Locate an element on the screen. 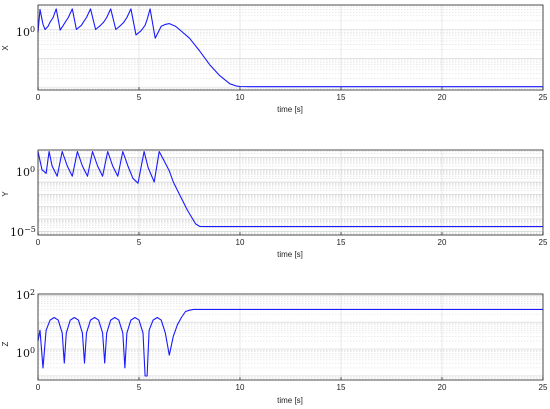 This screenshot has height=409, width=550. x-tick-label-x: 10 is located at coordinates (240, 97).